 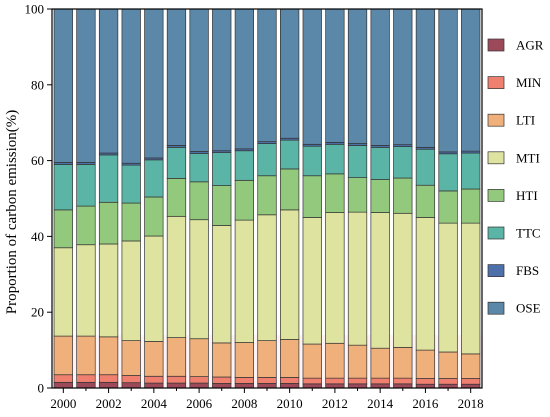 What do you see at coordinates (471, 171) in the screenshot?
I see `bar-ttc-2018` at bounding box center [471, 171].